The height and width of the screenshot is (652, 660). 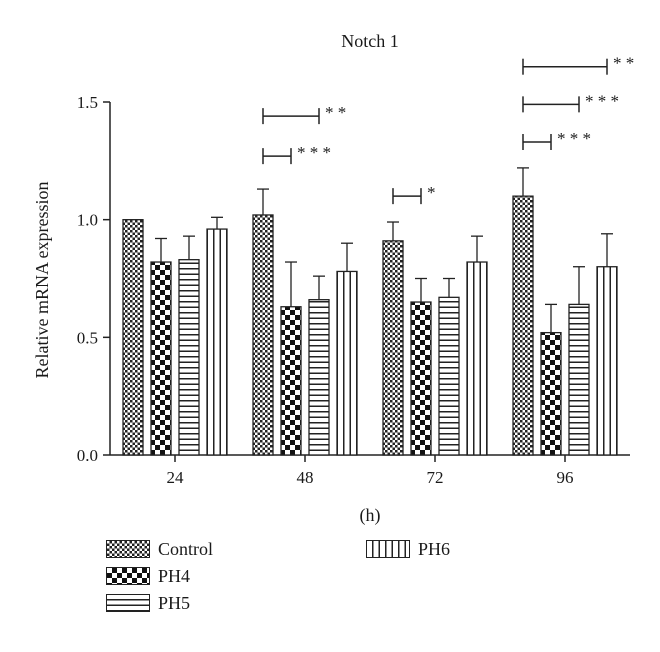 What do you see at coordinates (565, 477) in the screenshot?
I see `x-tick-label: 96` at bounding box center [565, 477].